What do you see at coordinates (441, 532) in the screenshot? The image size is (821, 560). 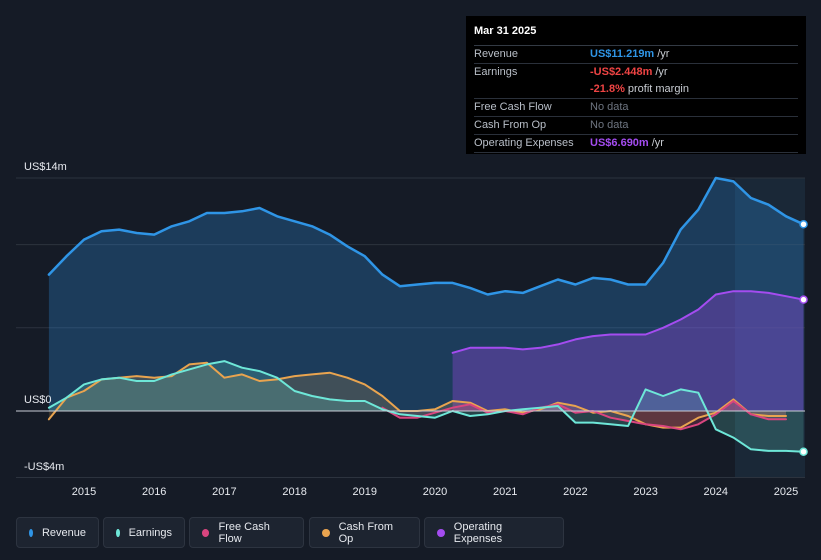 I see `opex-dot-icon` at bounding box center [441, 532].